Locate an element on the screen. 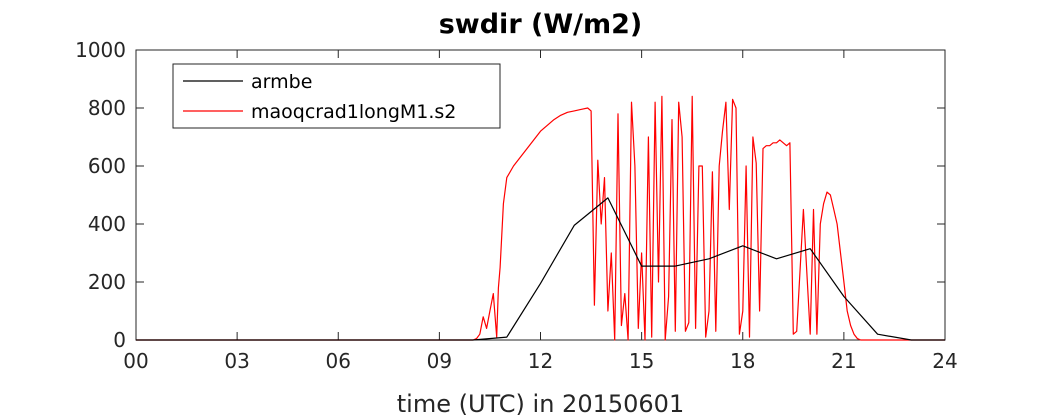 The height and width of the screenshot is (417, 1042). x-tick-label: 24 is located at coordinates (944, 361).